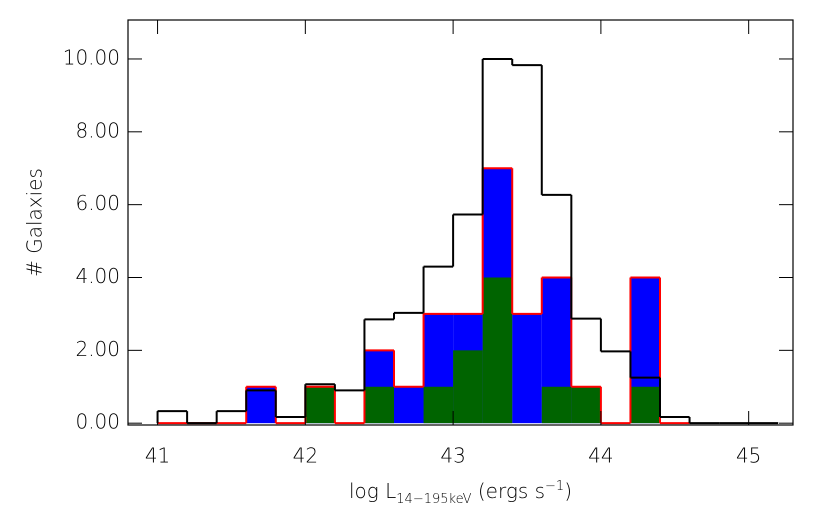  What do you see at coordinates (97, 203) in the screenshot?
I see `y-tick-label: 6.00` at bounding box center [97, 203].